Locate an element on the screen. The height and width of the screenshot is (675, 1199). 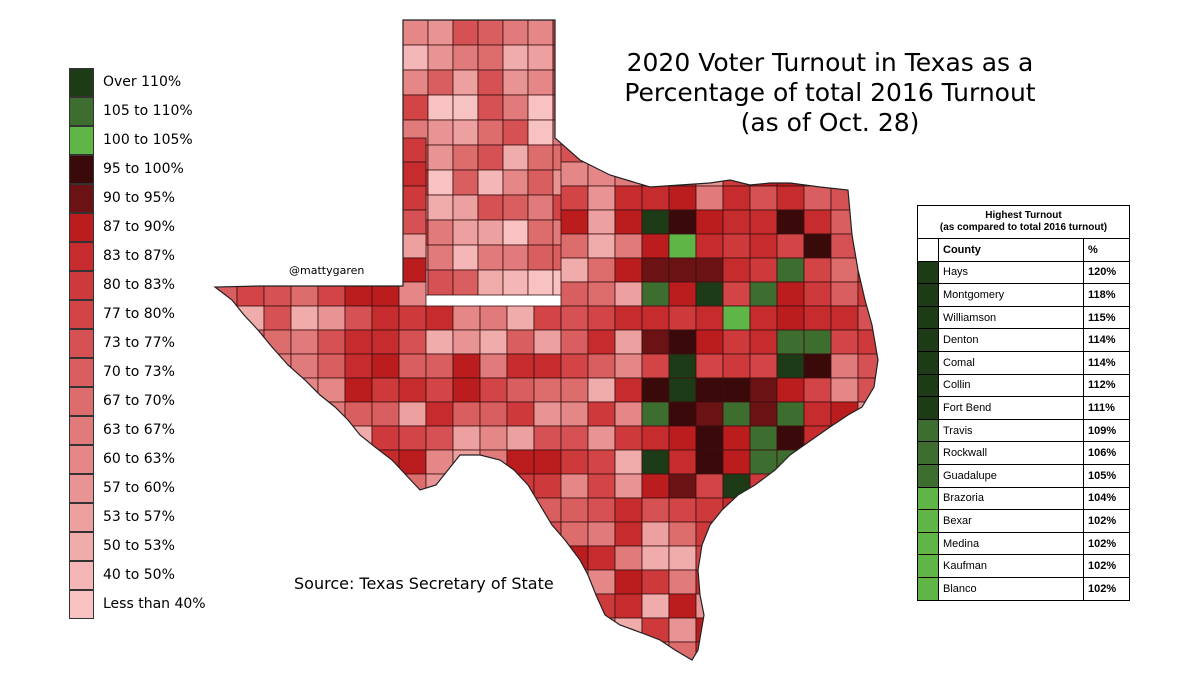
county-pct: 115% is located at coordinates (1106, 317).